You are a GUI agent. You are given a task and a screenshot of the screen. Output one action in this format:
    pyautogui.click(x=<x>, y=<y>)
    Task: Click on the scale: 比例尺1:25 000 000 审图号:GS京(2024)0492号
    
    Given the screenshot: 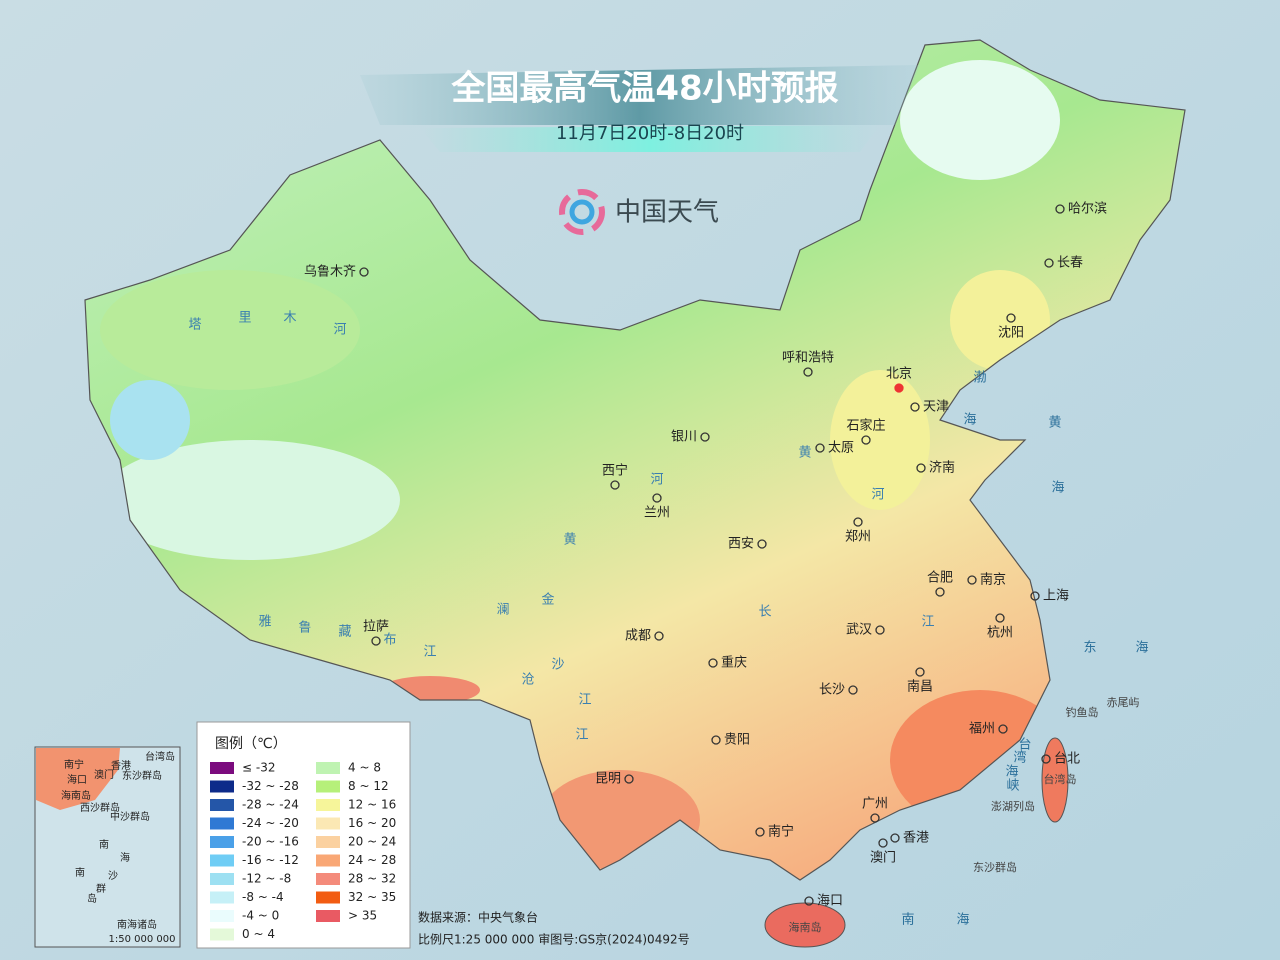 What is the action you would take?
    pyautogui.click(x=554, y=939)
    